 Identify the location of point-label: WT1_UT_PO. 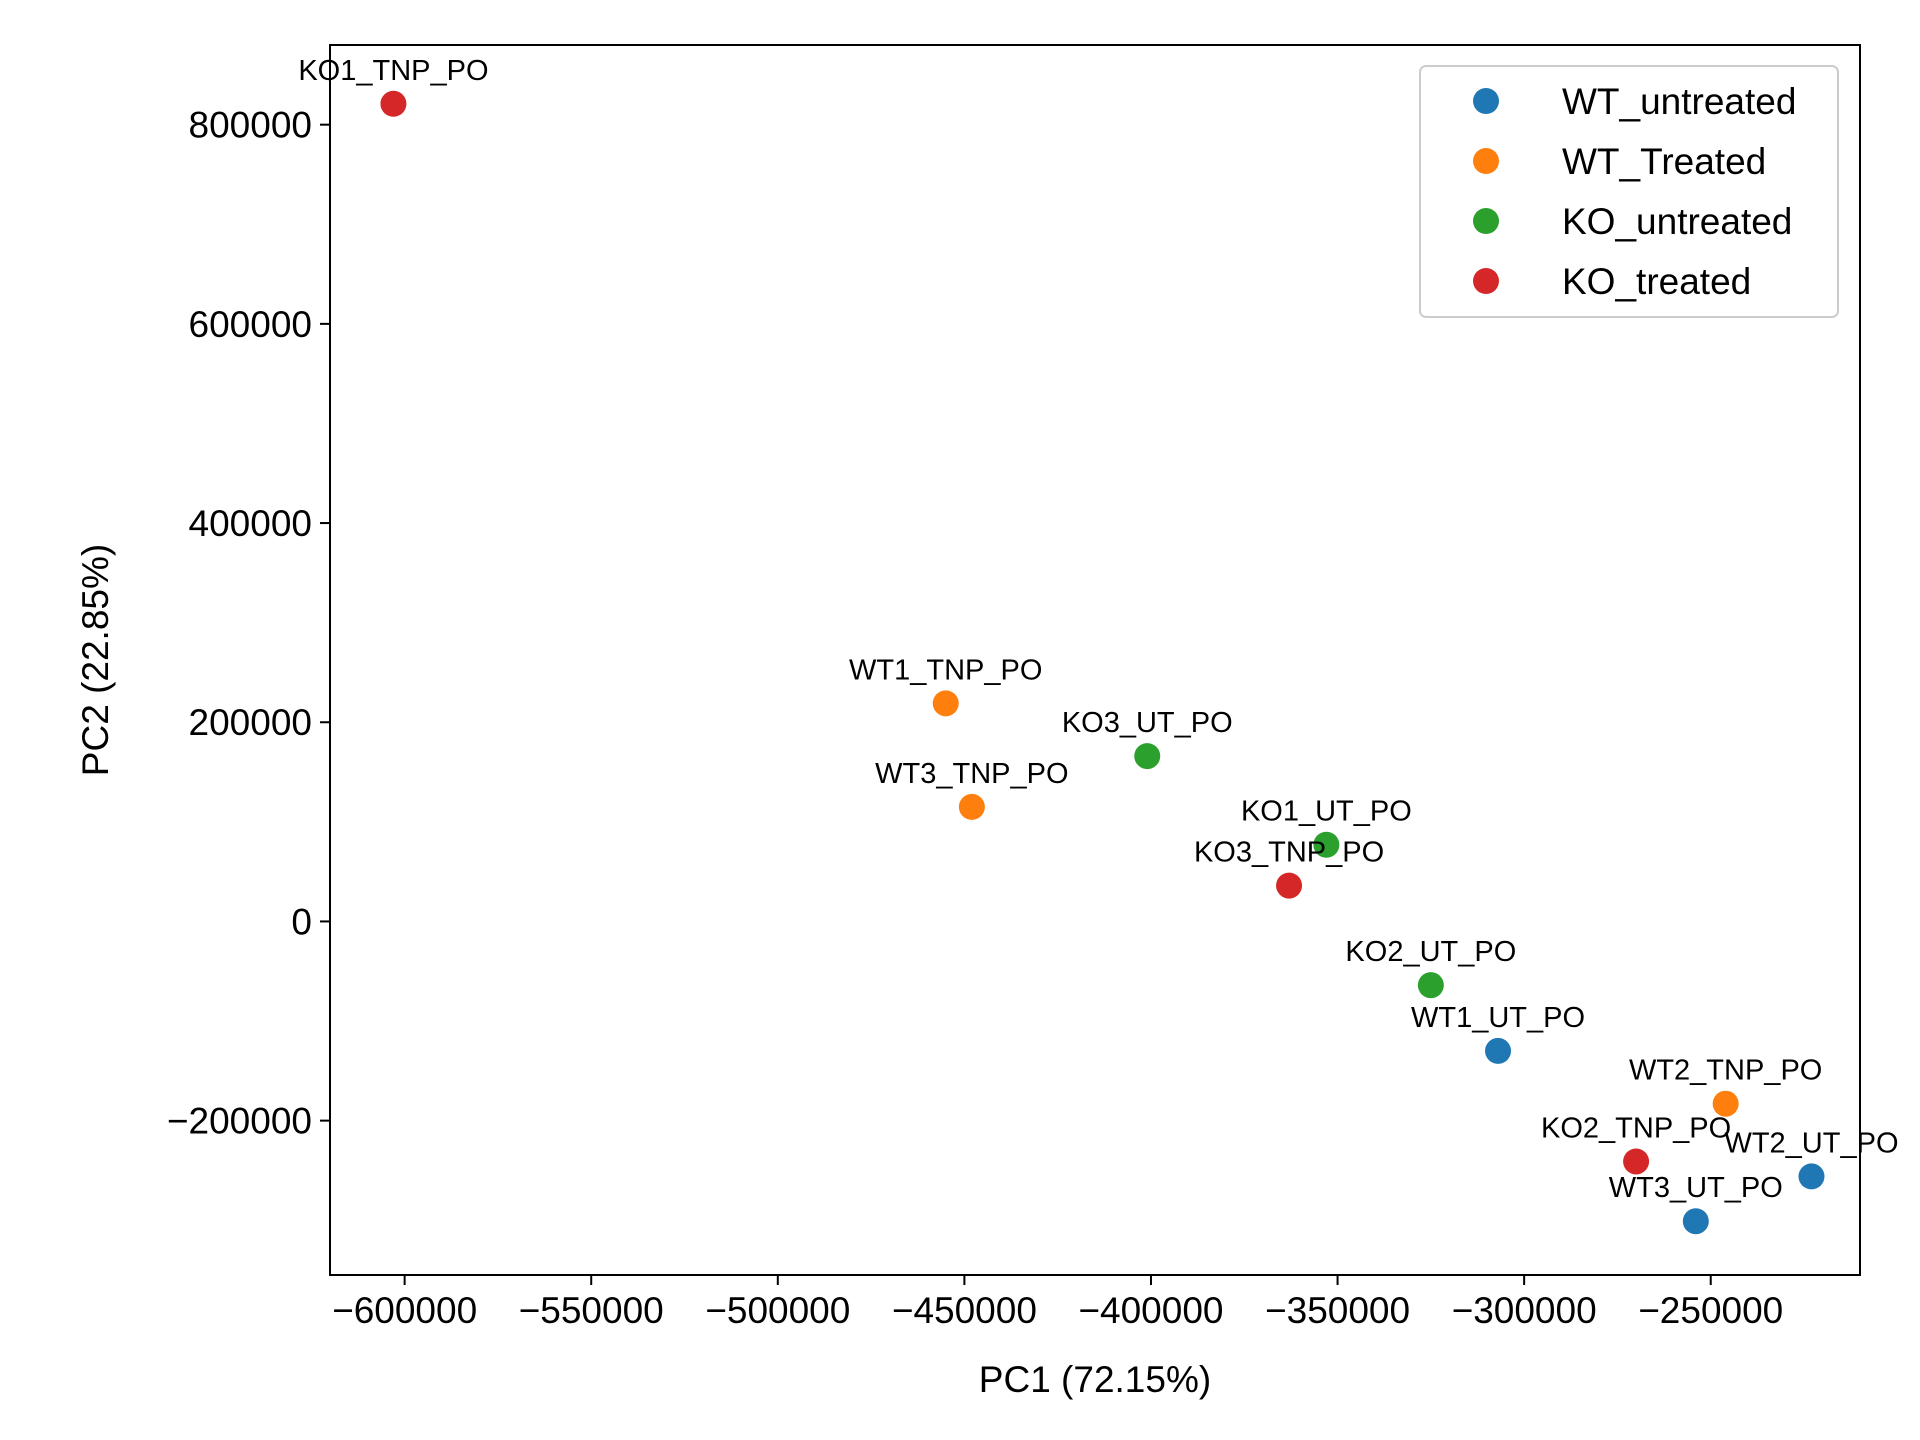
(1498, 1018).